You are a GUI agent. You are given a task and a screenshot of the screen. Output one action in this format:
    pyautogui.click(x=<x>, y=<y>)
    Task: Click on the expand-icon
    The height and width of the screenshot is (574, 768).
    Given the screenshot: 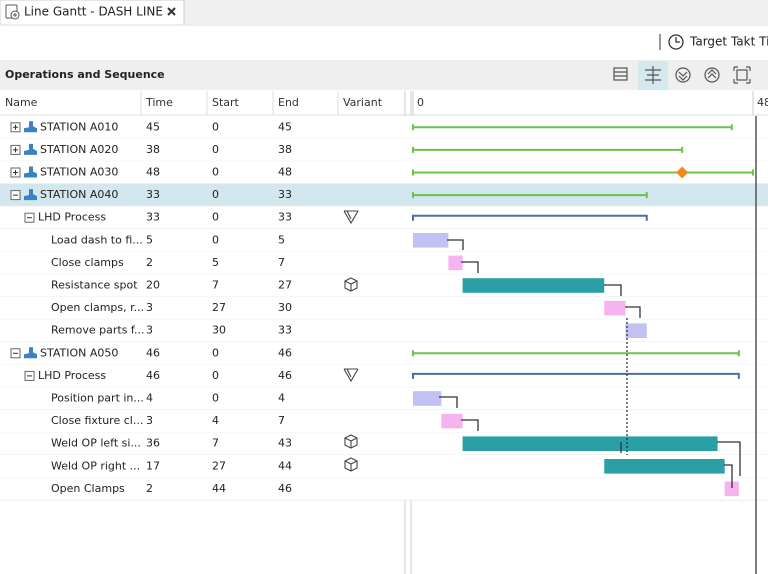 What is the action you would take?
    pyautogui.click(x=683, y=75)
    